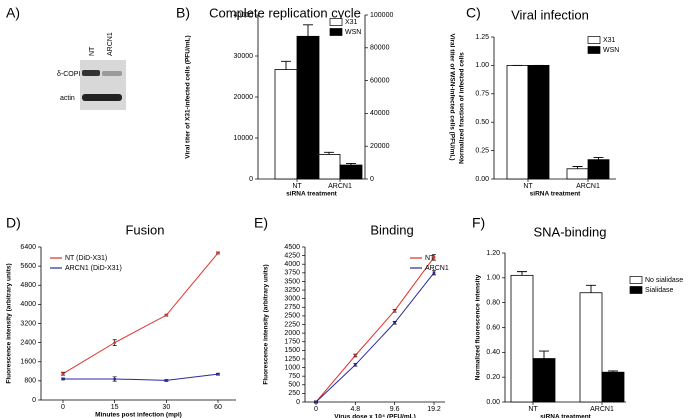 The image size is (691, 418). What do you see at coordinates (292, 299) in the screenshot?
I see `y-tick-label: 3000` at bounding box center [292, 299].